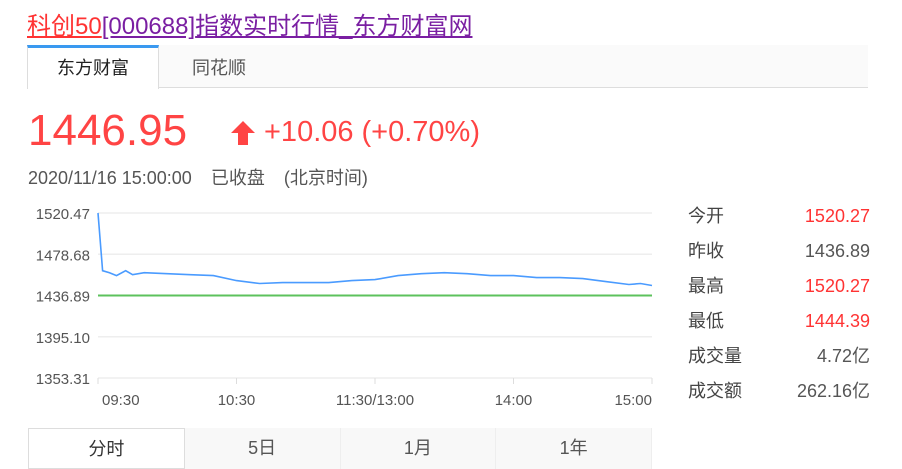 Image resolution: width=902 pixels, height=469 pixels. Describe the element at coordinates (375, 400) in the screenshot. I see `x-tick-label: 11:30/13:00` at that location.